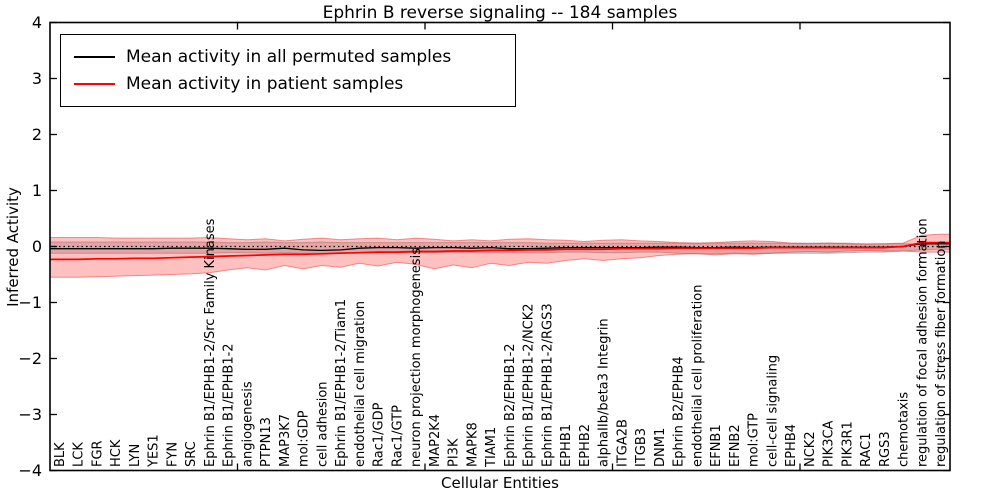 The image size is (1000, 500). Describe the element at coordinates (697, 376) in the screenshot. I see `entity-label: endothelial cell proliferation` at that location.